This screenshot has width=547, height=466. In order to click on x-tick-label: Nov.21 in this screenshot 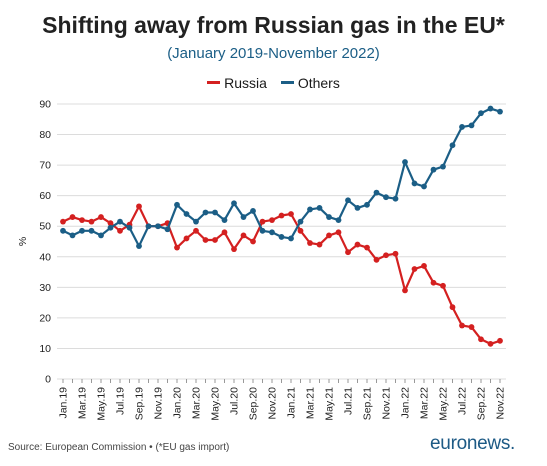, I will do `click(387, 403)`.